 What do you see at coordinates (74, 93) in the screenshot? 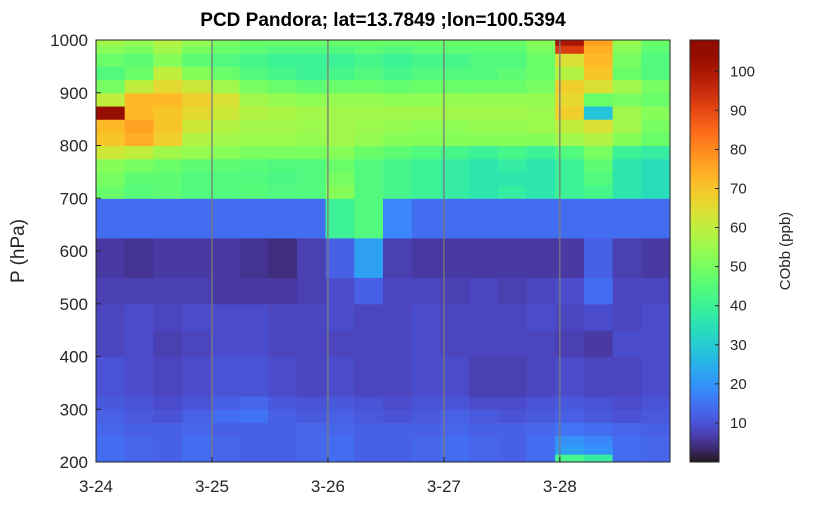
I see `y-tick-label: 900` at bounding box center [74, 93].